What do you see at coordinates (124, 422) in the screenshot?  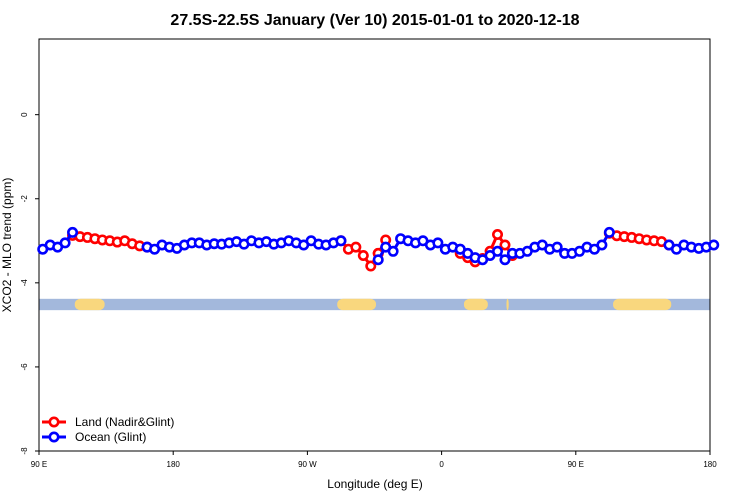 I see `legend-label-land: Land (Nadir&Glint)` at bounding box center [124, 422].